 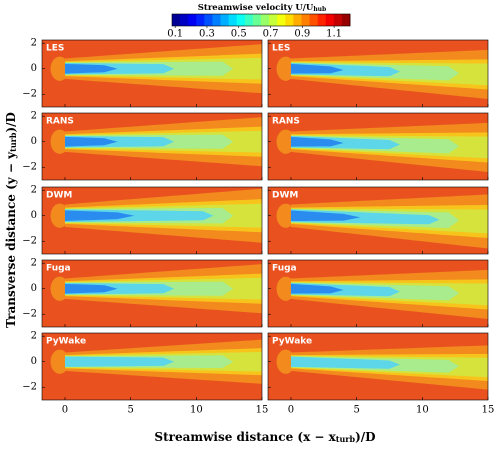 What do you see at coordinates (271, 34) in the screenshot?
I see `colorbar-tick-label: 0.7` at bounding box center [271, 34].